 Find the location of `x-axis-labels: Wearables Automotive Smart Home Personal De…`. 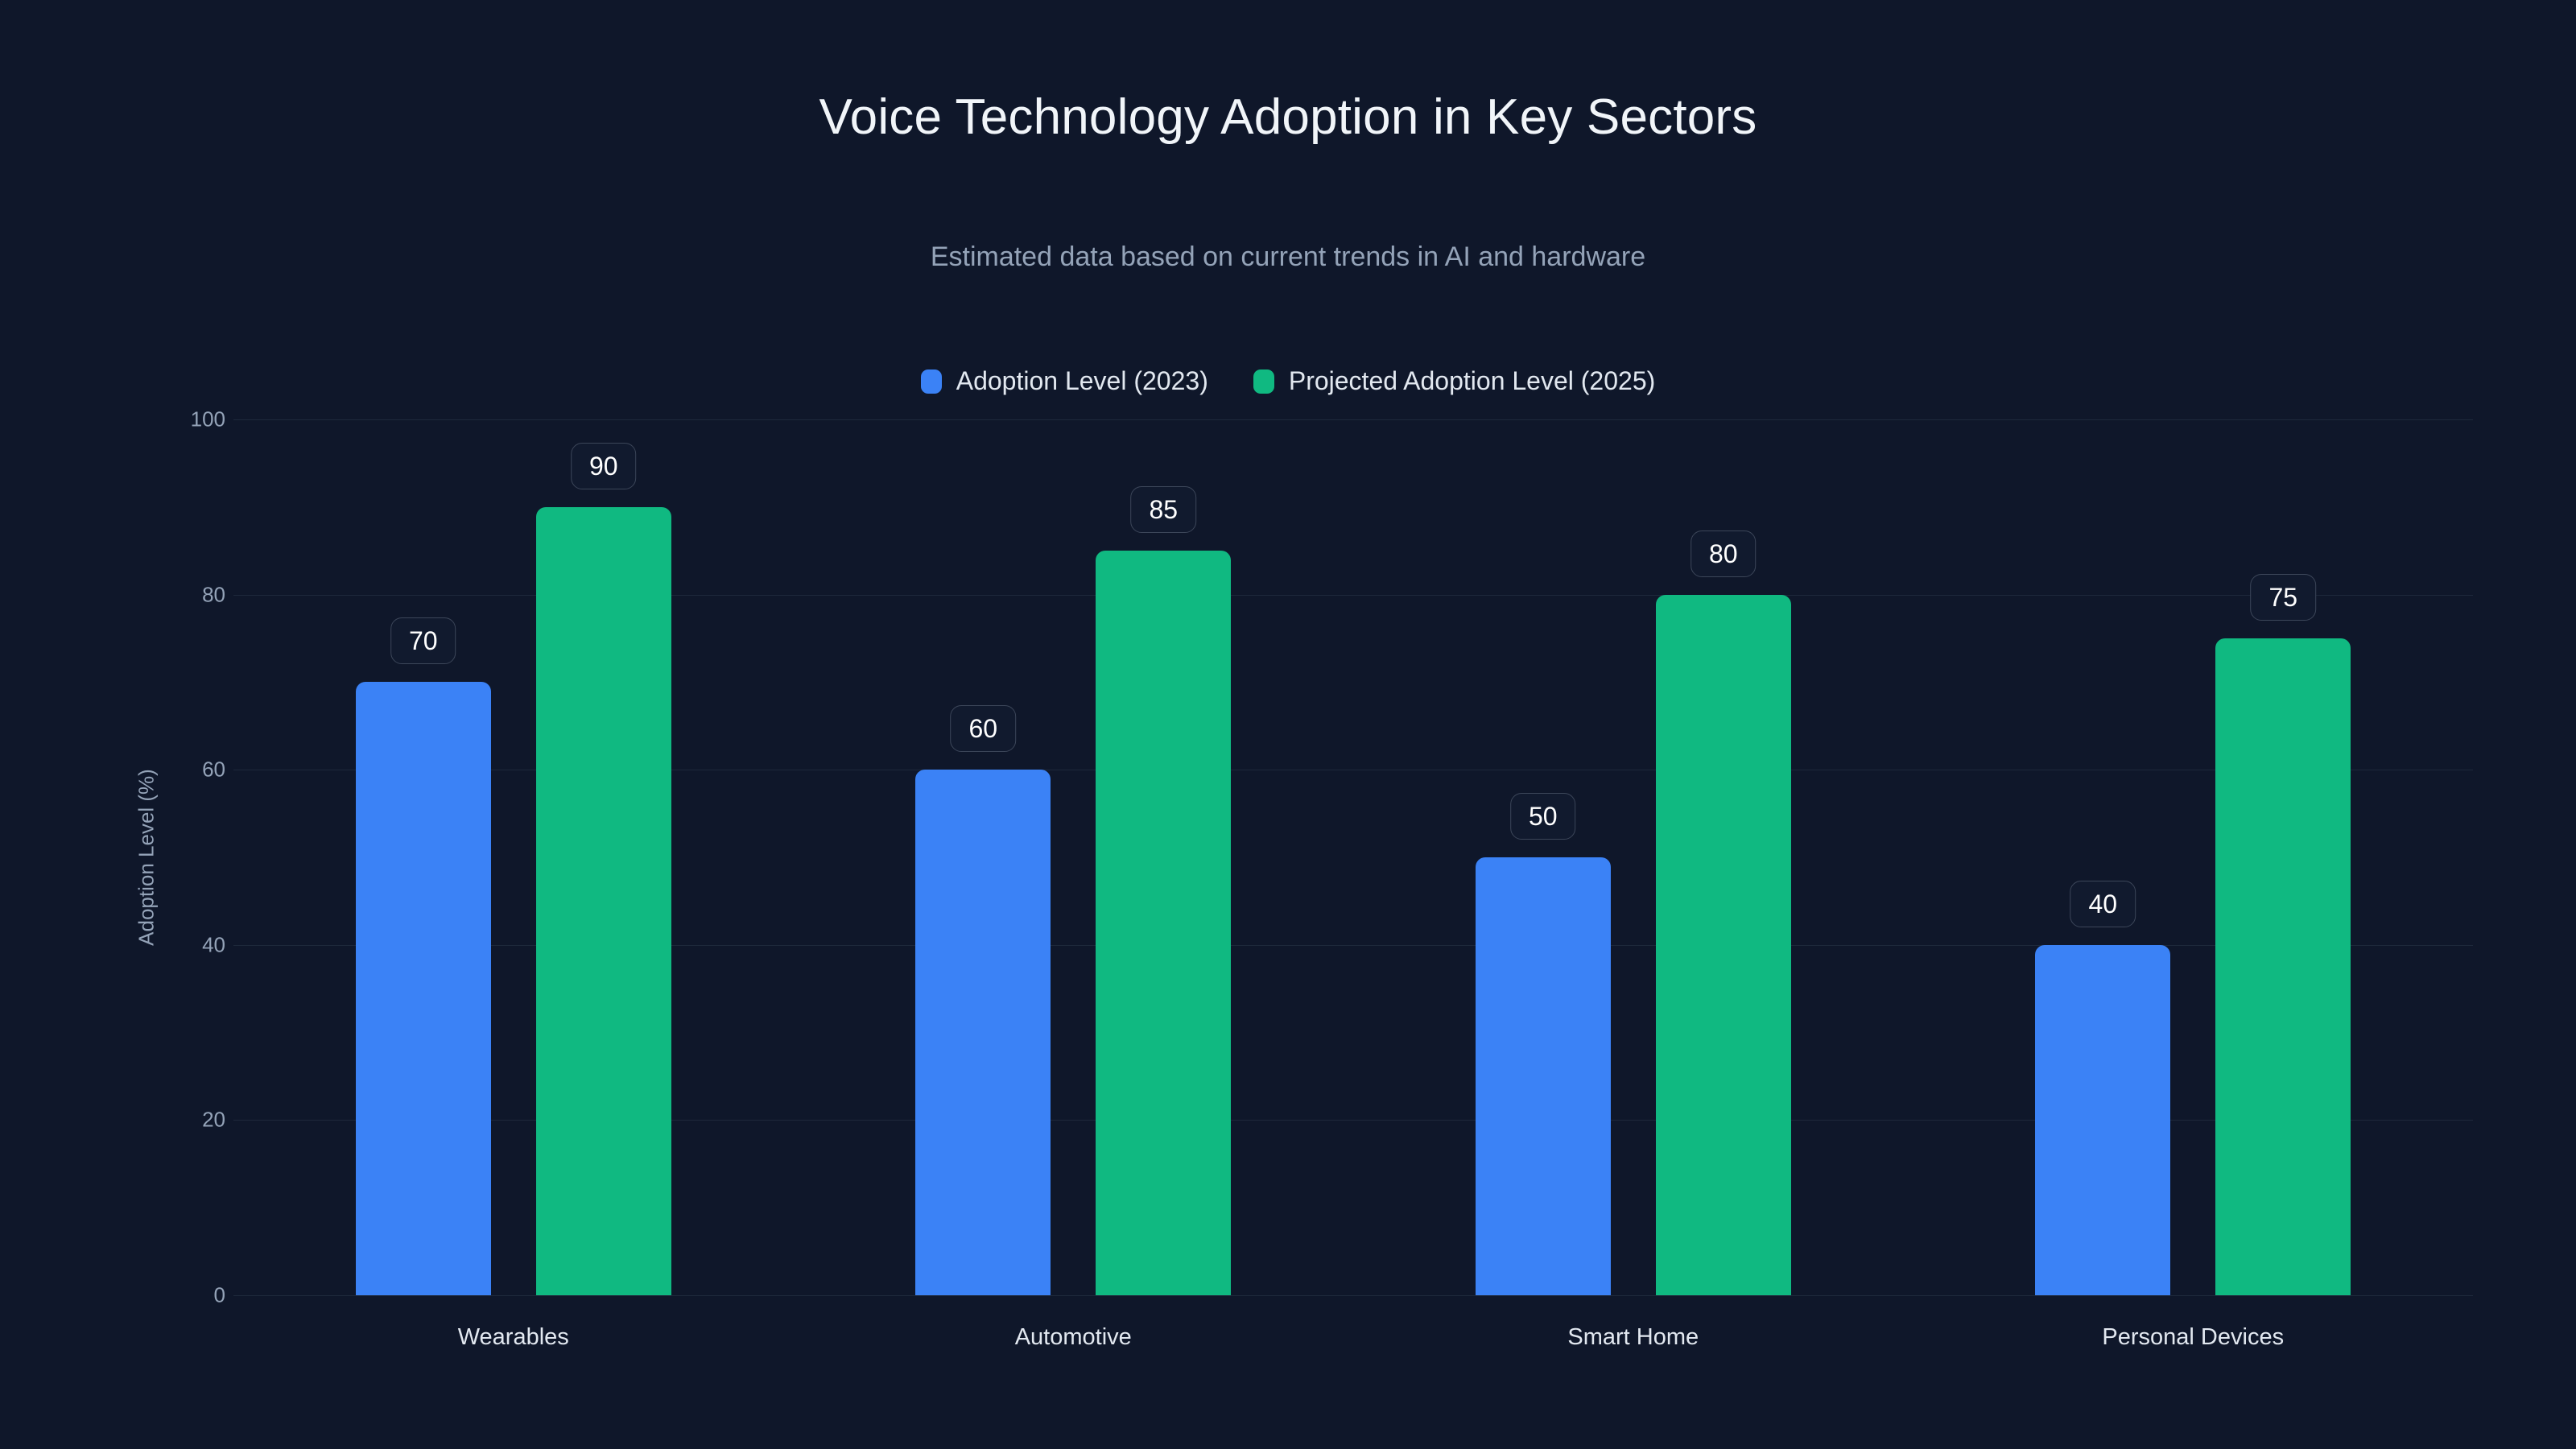

x-axis-labels: Wearables Automotive Smart Home Personal De… is located at coordinates (1353, 1344).